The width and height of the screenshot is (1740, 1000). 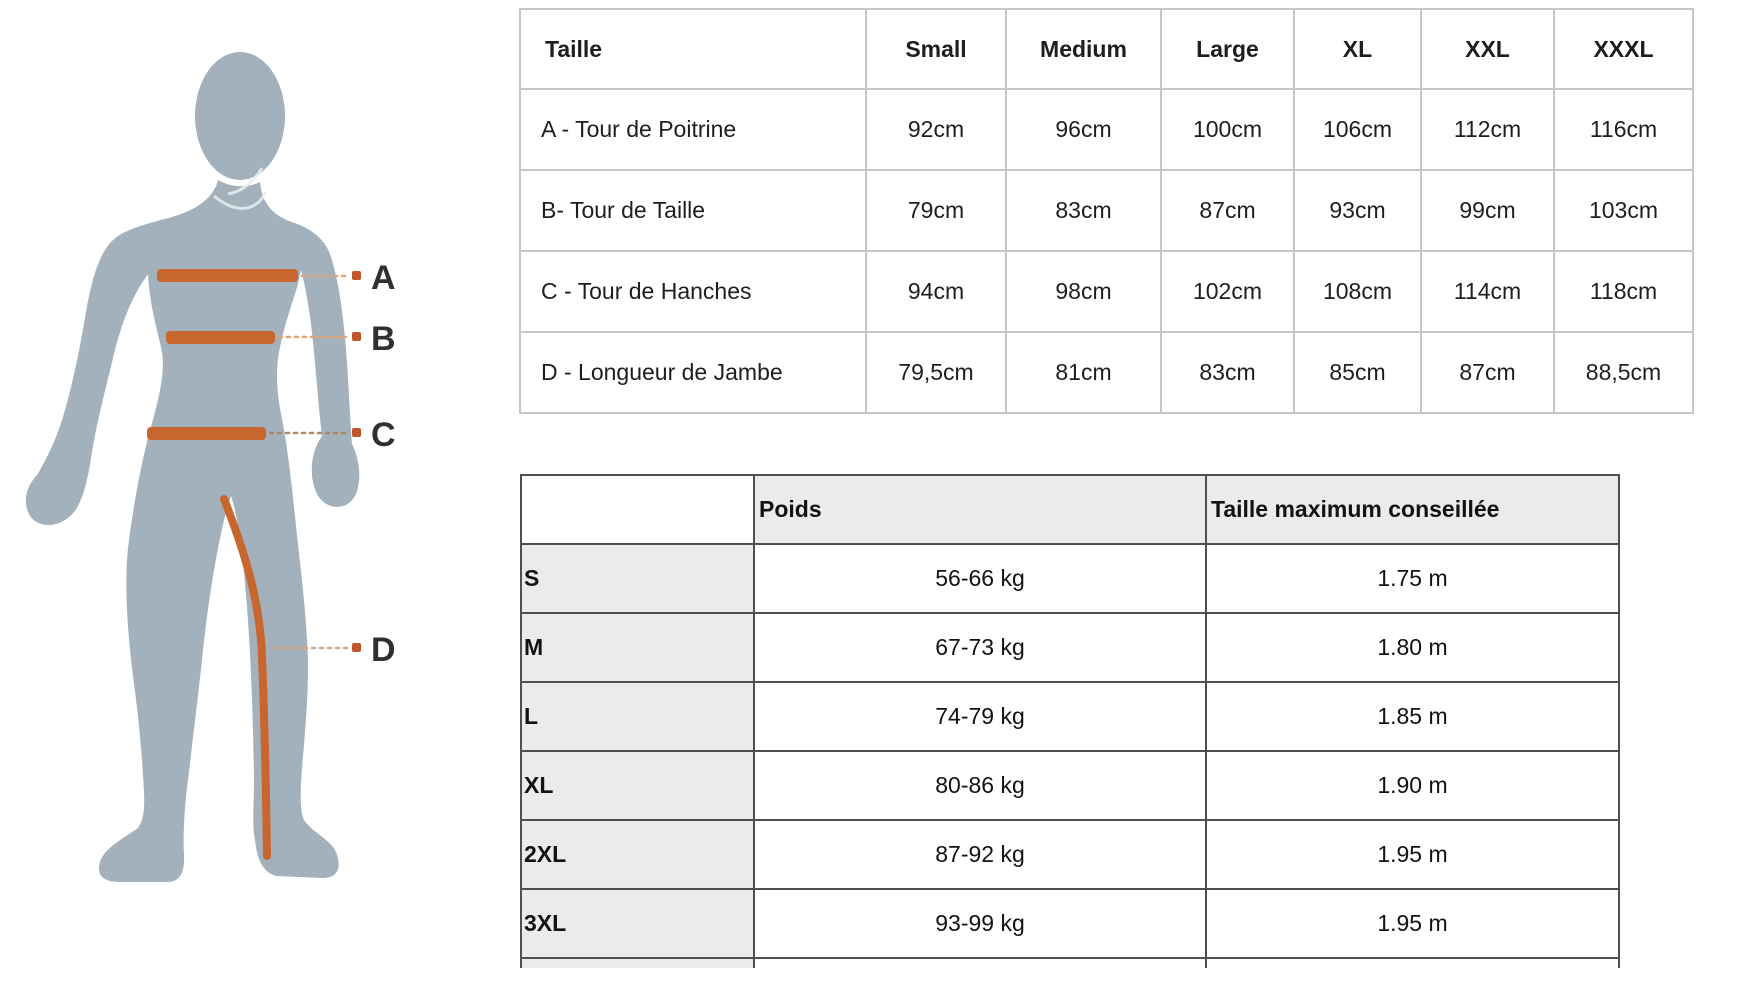 What do you see at coordinates (1623, 291) in the screenshot?
I see `size-cell: 118cm` at bounding box center [1623, 291].